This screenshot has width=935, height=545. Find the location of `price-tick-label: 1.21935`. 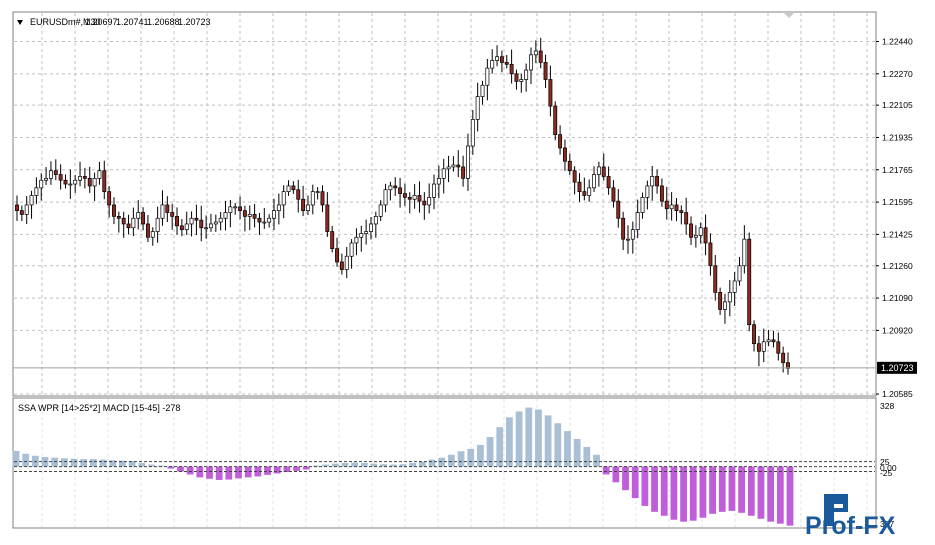

price-tick-label: 1.21935 is located at coordinates (897, 137).